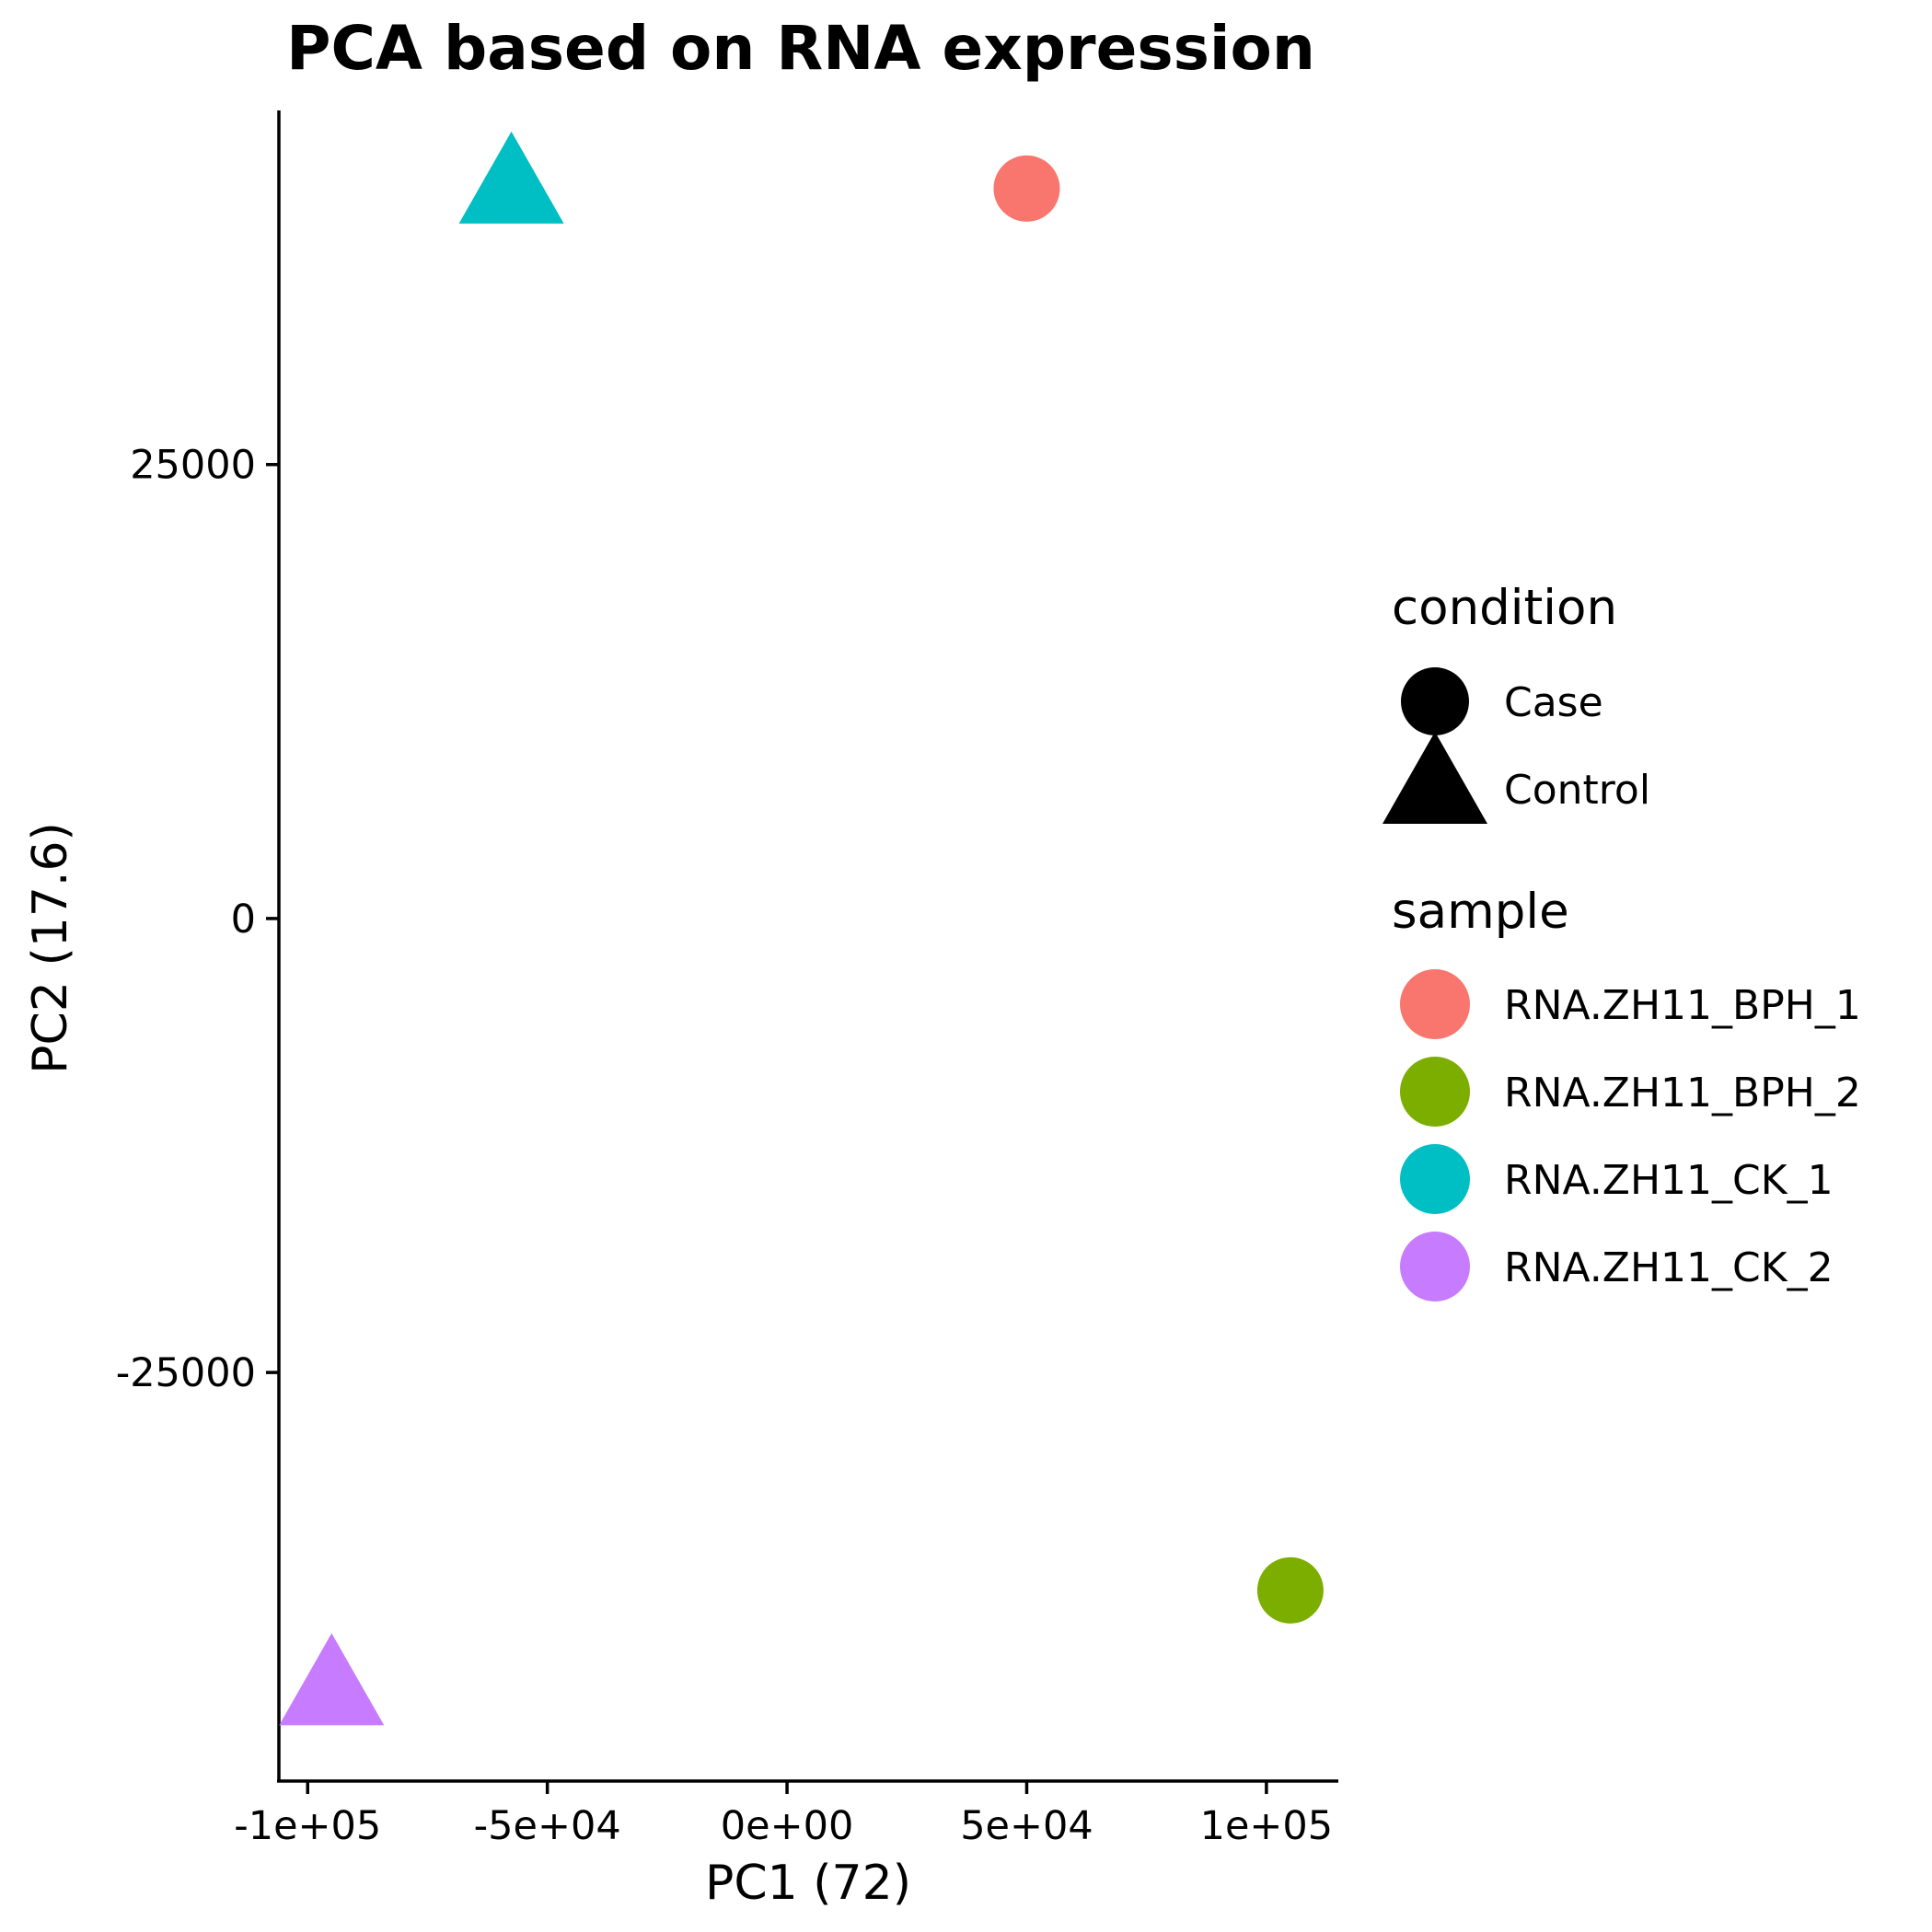  I want to click on legend-condition-title: condition, so click(1505, 608).